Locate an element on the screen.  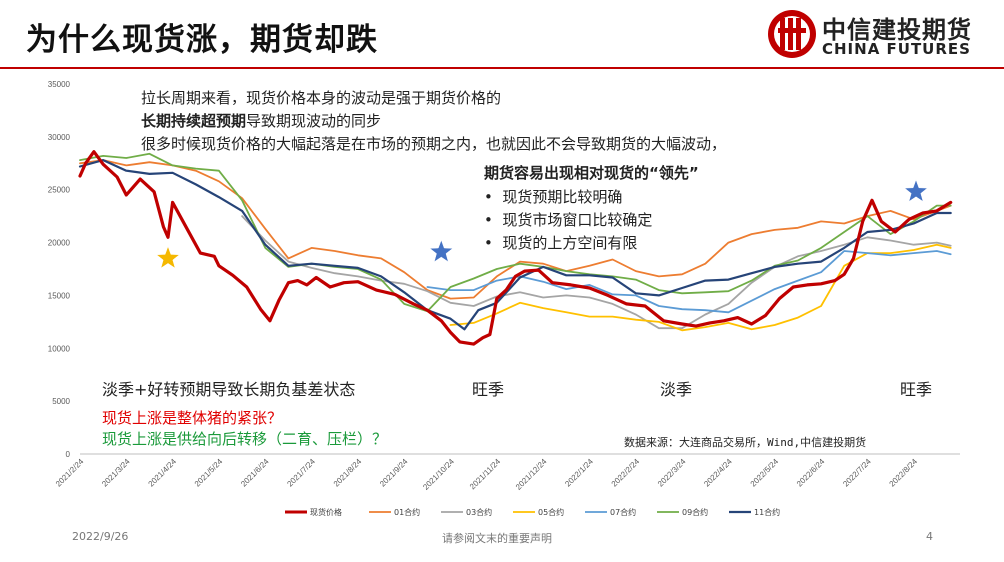
footer-page: 4 is located at coordinates (929, 536).